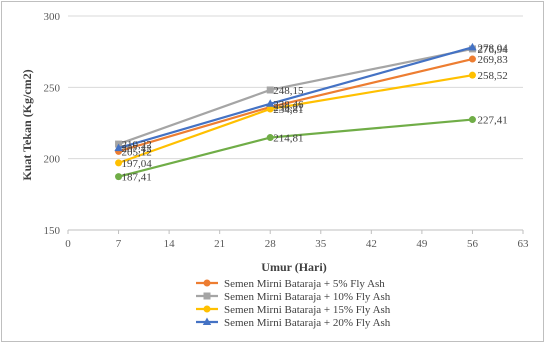 The width and height of the screenshot is (547, 345). I want to click on series-3-data-label: 258,52, so click(492, 76).